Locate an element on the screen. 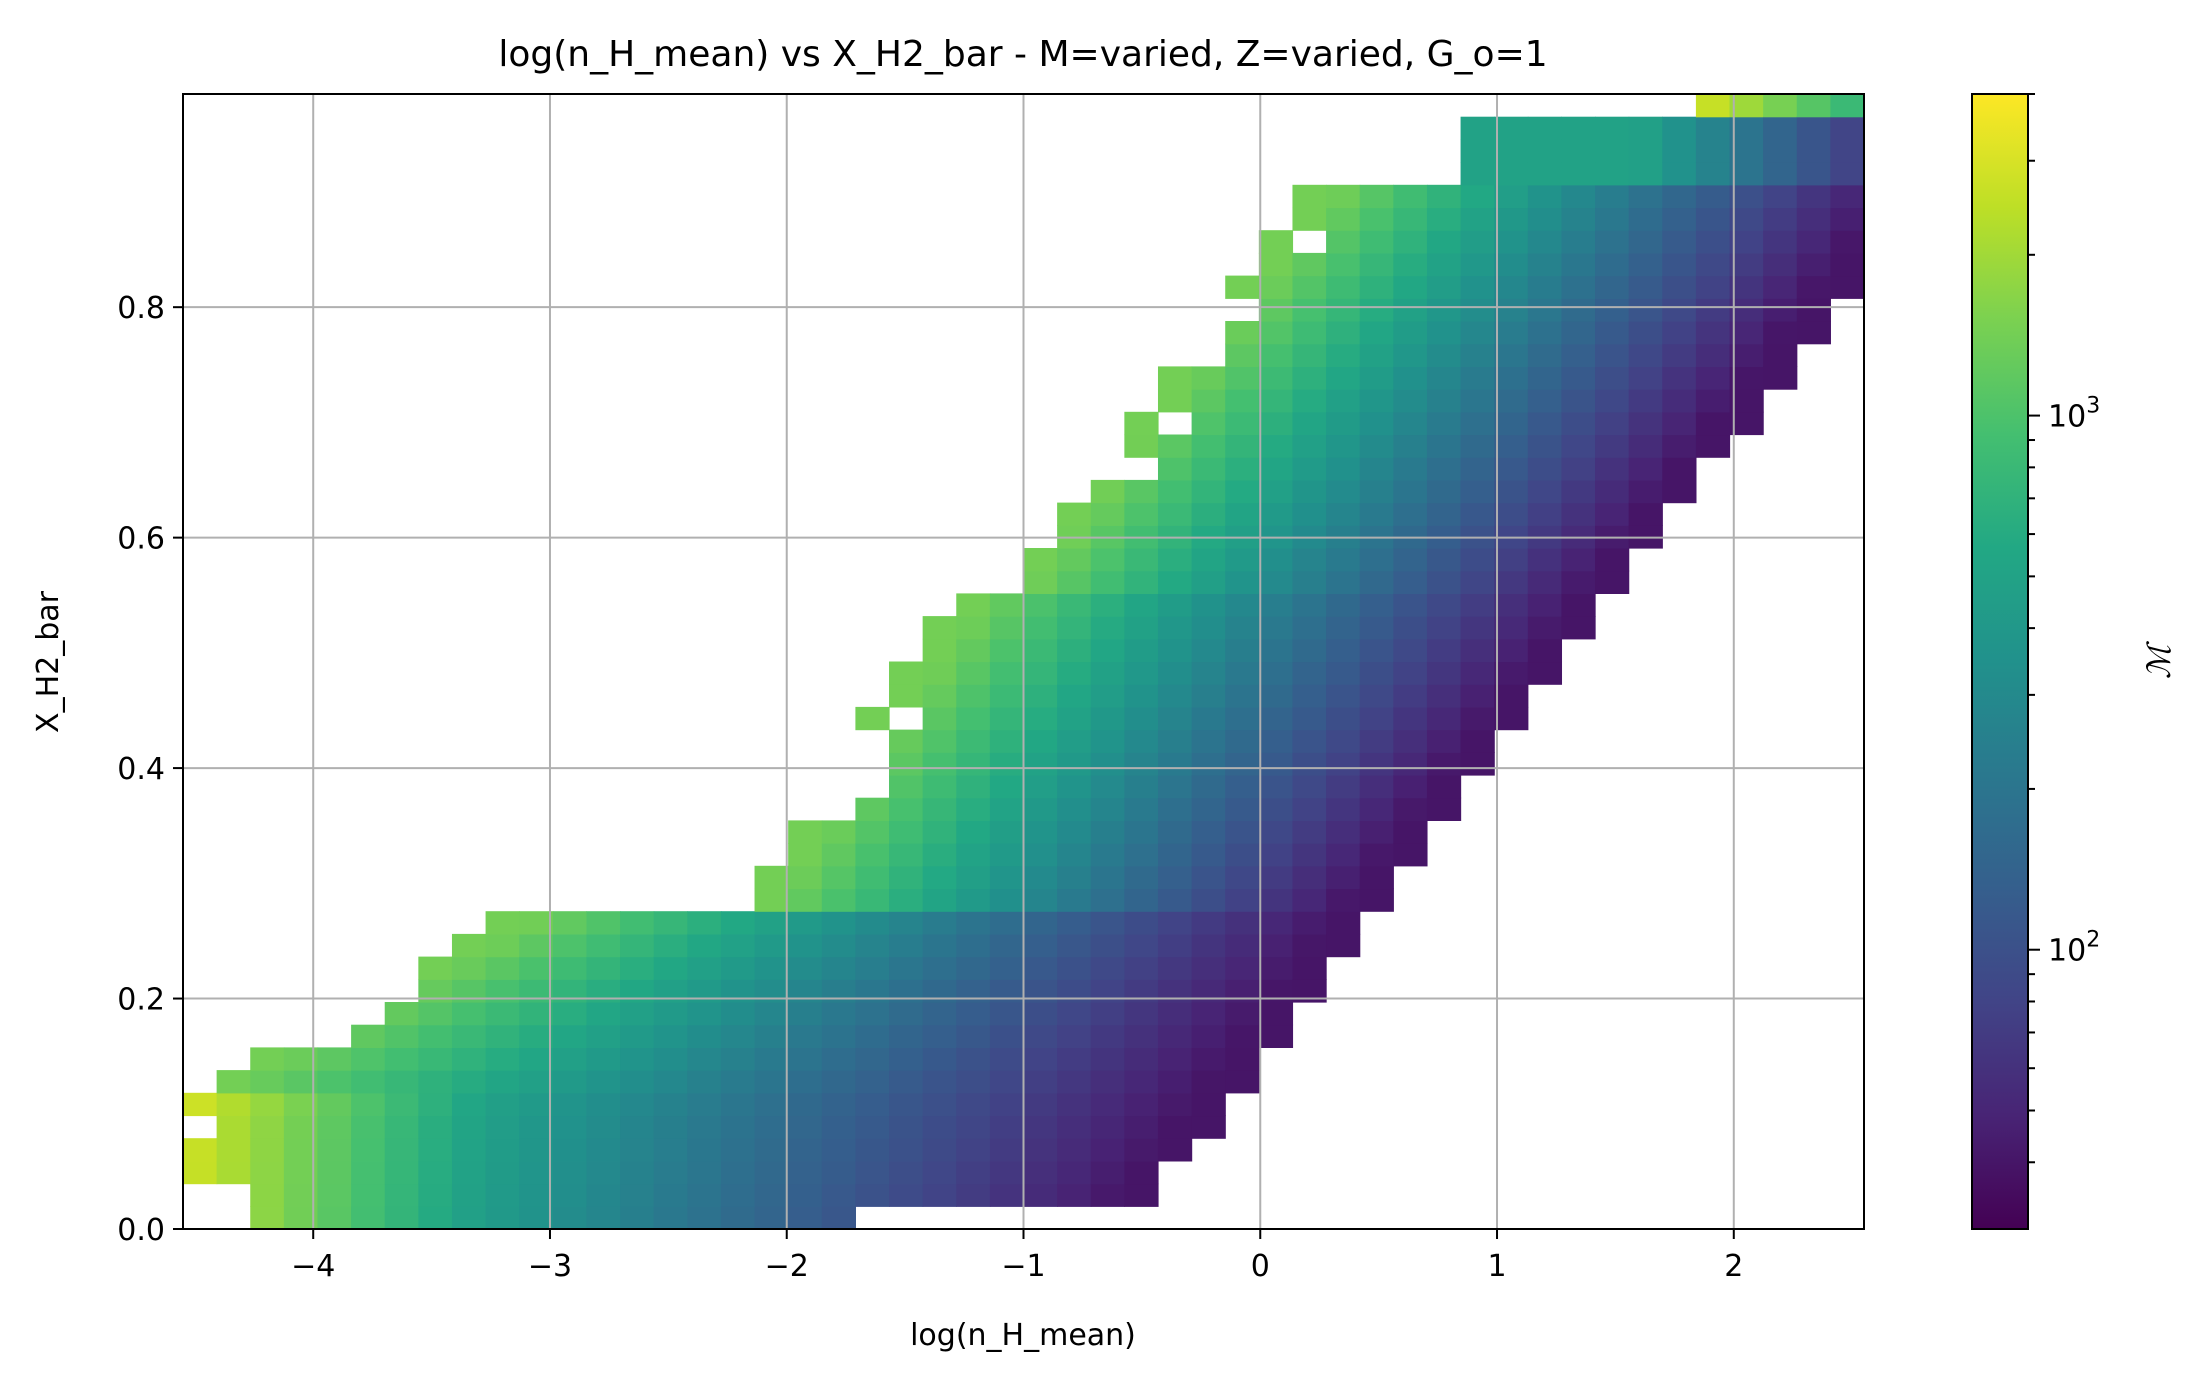 The width and height of the screenshot is (2205, 1382). x-axis-ticks: −4 −3 −2 −1 0 1 2 is located at coordinates (1017, 1256).